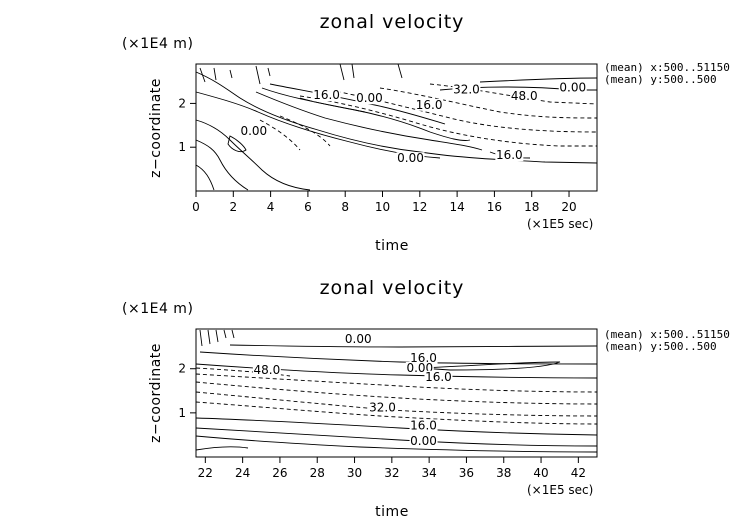  I want to click on chart-2-contours, so click(396, 391).